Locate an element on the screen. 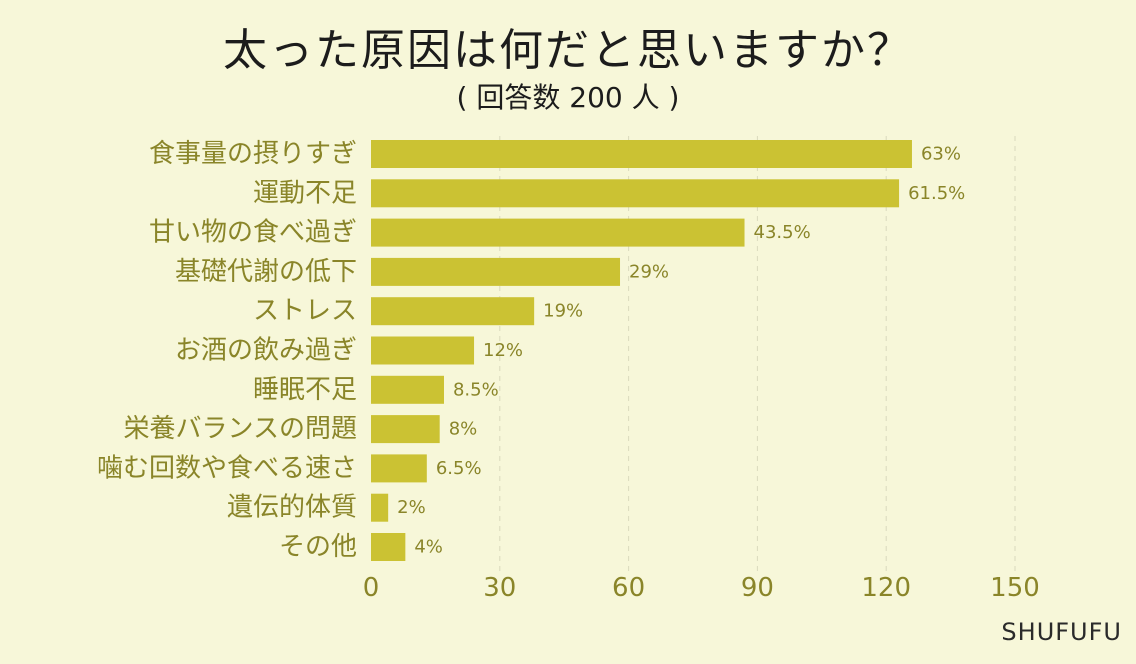 The image size is (1136, 664). x-tick-label: 60 is located at coordinates (628, 588).